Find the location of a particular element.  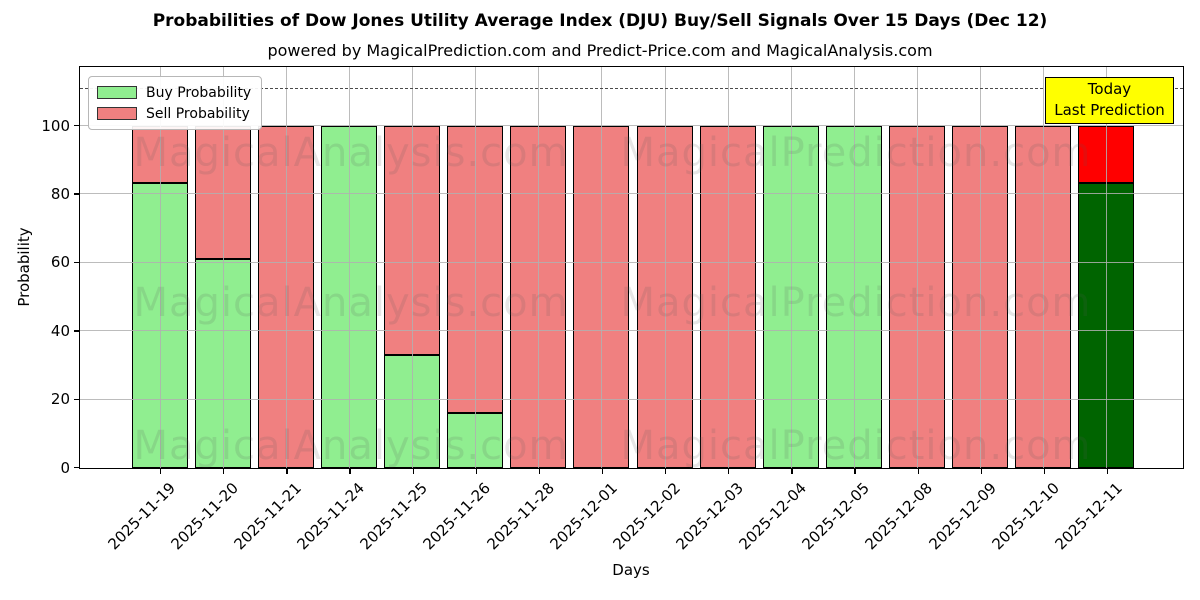

y-tick-label-100: 100 is located at coordinates (55, 125).